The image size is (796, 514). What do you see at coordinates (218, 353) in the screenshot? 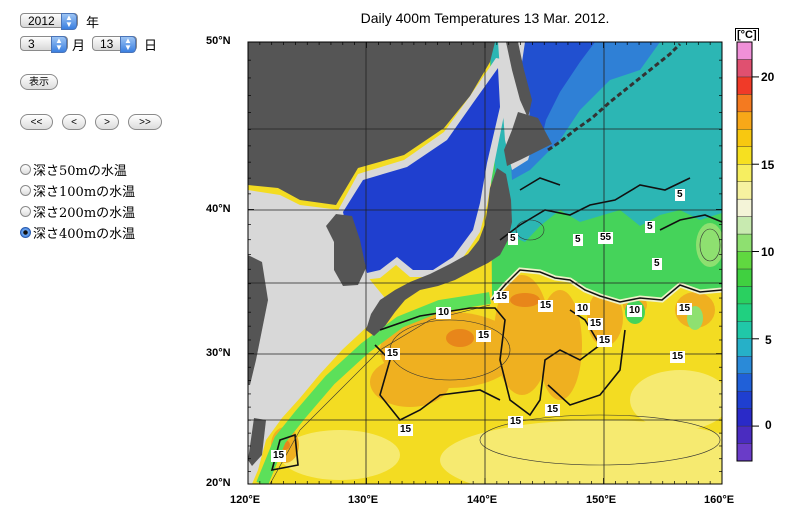
I see `lat-label: 30°N` at bounding box center [218, 353].